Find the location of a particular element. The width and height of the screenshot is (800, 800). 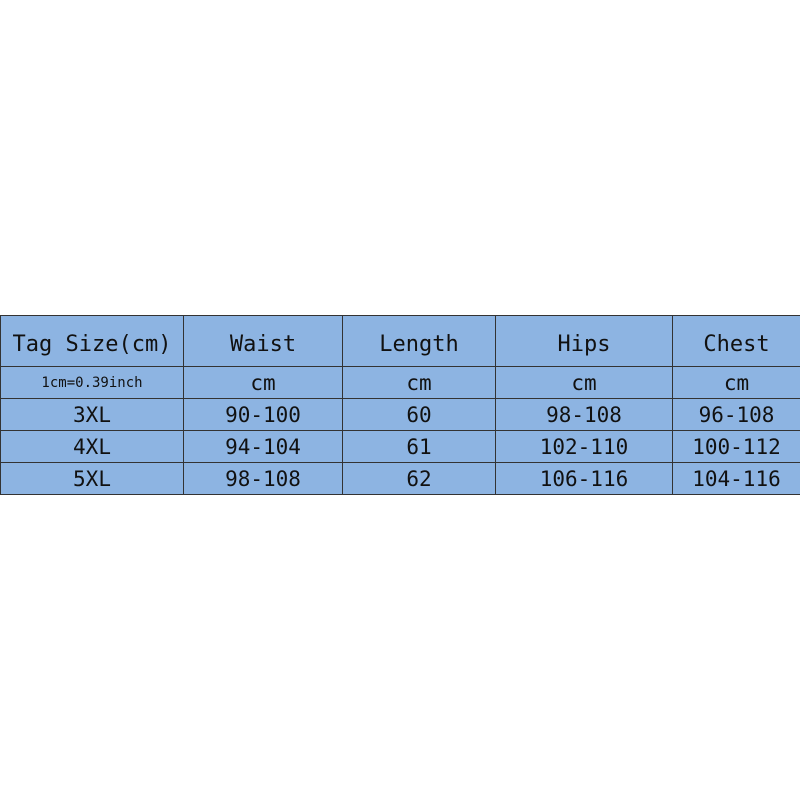

table-row: 4XL 94-104 61 102-110 100-112 is located at coordinates (400, 446).